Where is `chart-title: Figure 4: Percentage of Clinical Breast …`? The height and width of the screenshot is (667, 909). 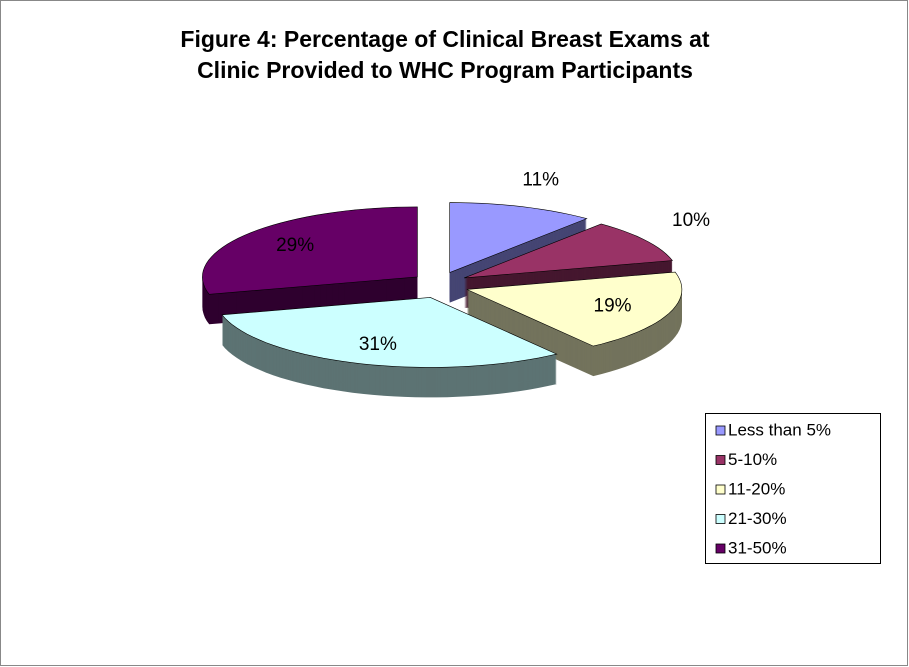 chart-title: Figure 4: Percentage of Clinical Breast … is located at coordinates (445, 39).